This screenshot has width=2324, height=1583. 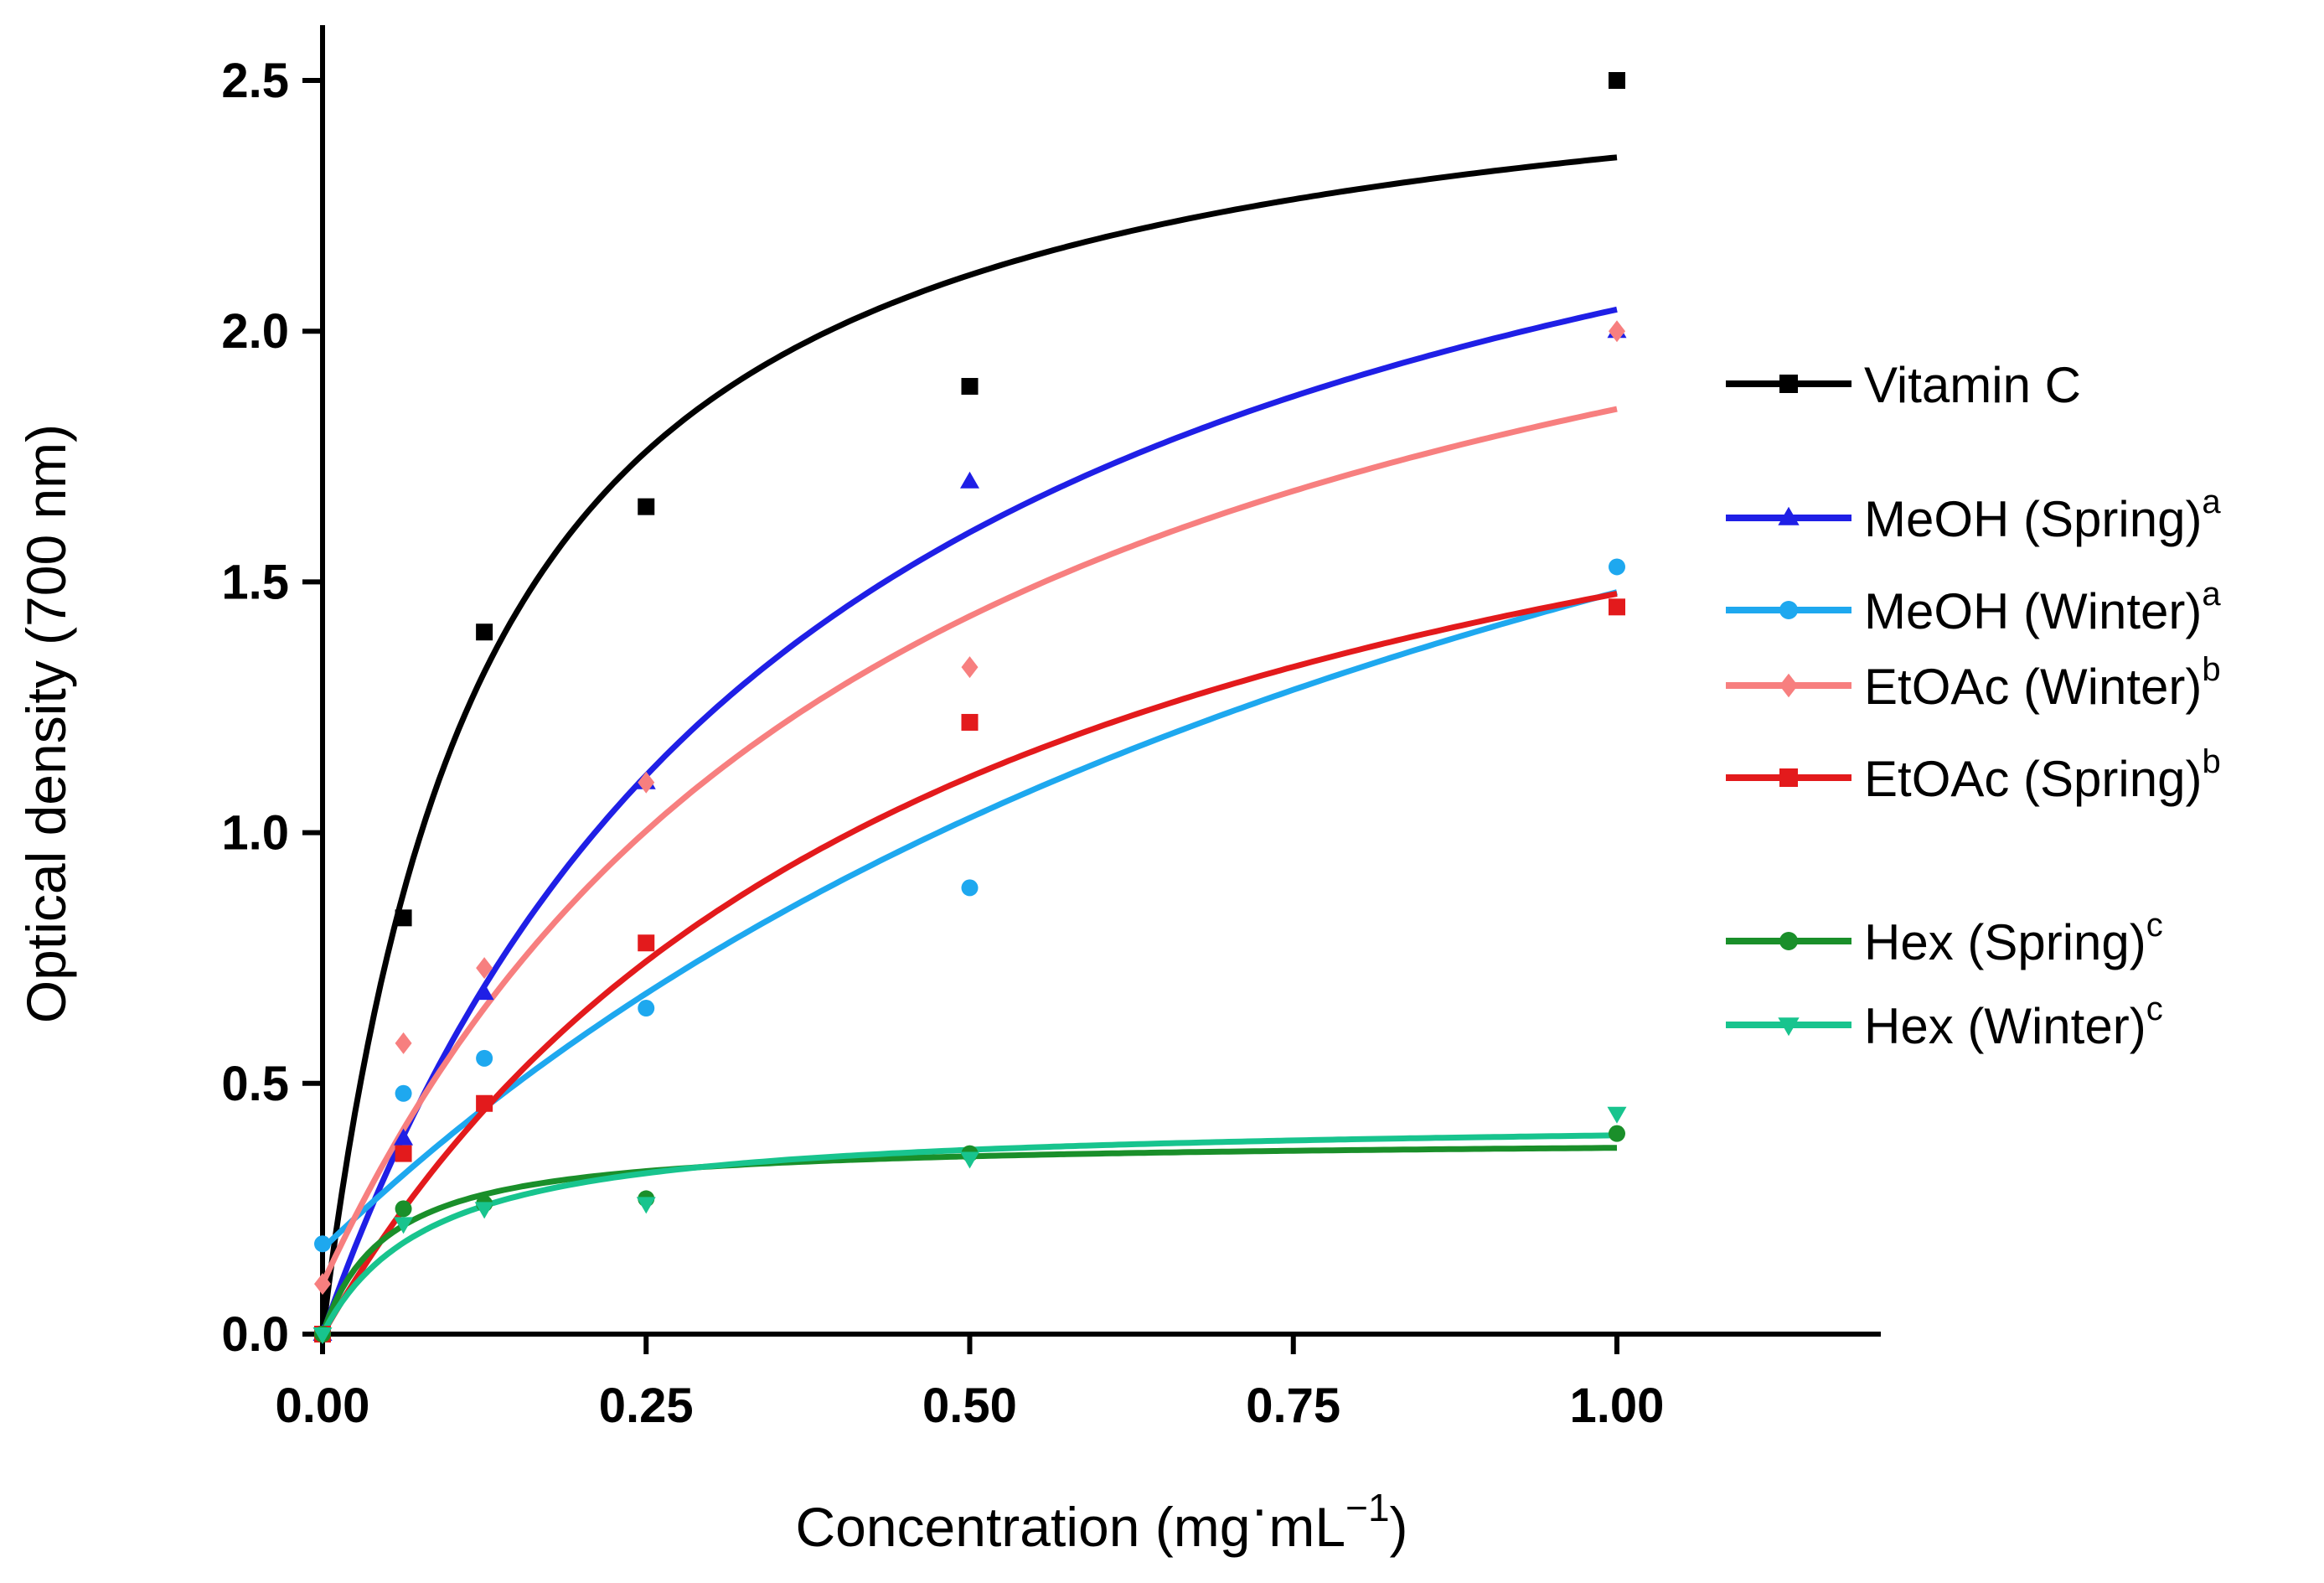 I want to click on y-tick-label: 2.5, so click(x=255, y=81).